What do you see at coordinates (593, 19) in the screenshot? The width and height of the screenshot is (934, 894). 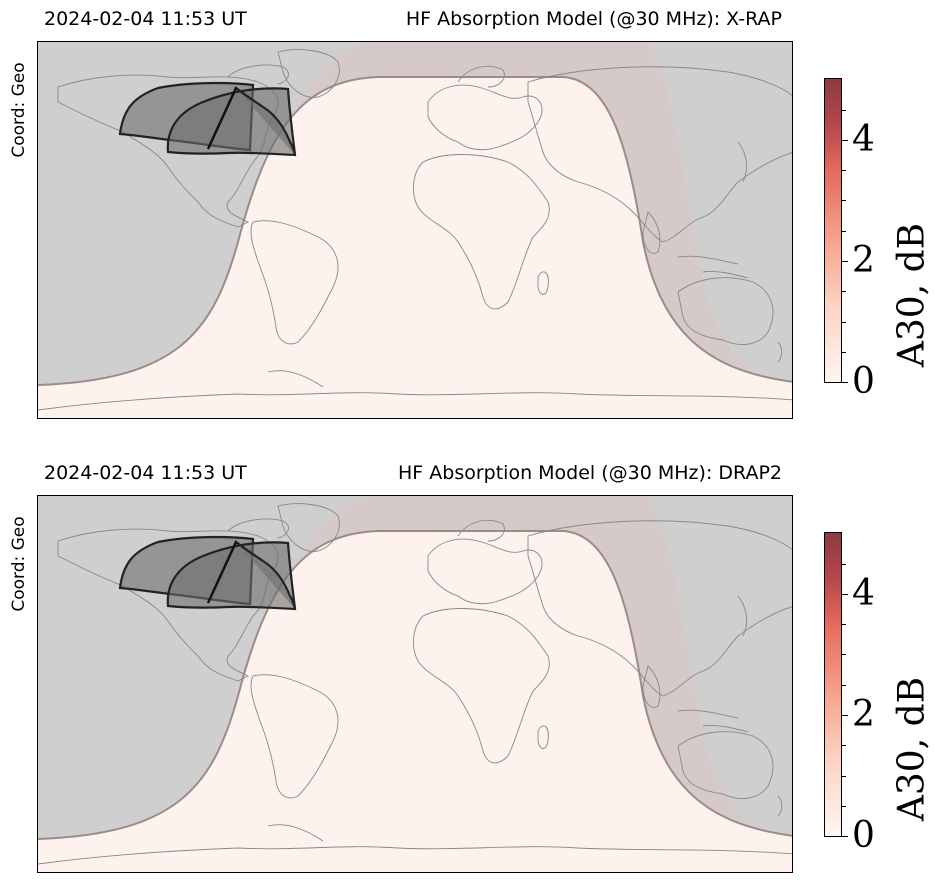 I see `panel-title: HF Absorption Model (@30 MHz): X-RAP` at bounding box center [593, 19].